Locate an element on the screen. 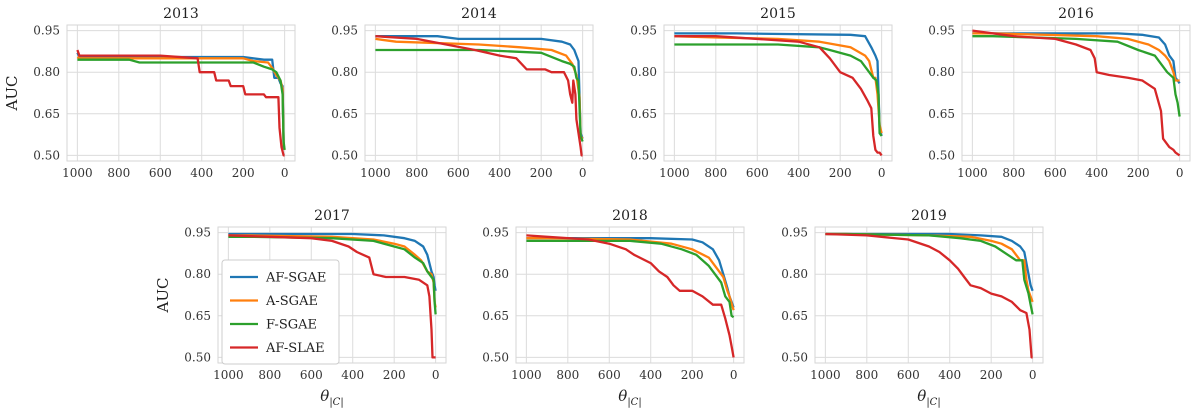 This screenshot has width=1203, height=414. panel-title: 2015 is located at coordinates (778, 14).